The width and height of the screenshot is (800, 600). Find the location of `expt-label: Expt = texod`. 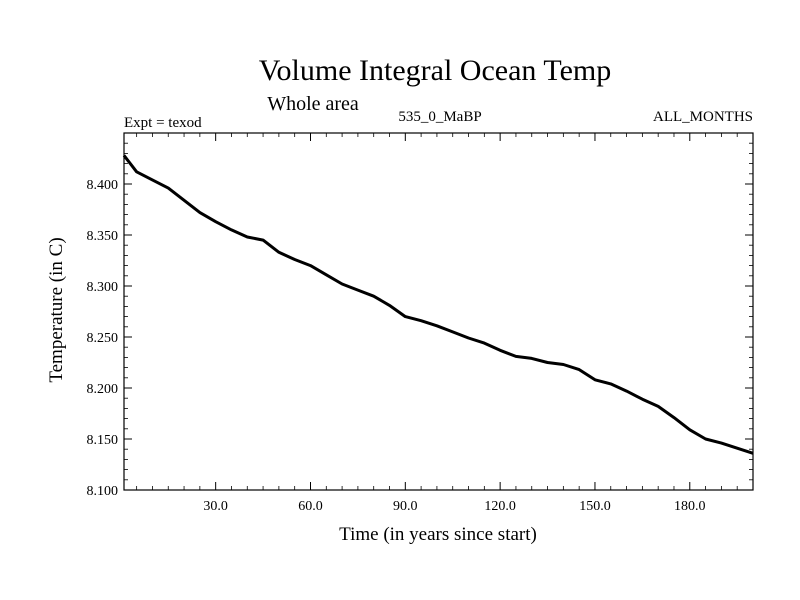

expt-label: Expt = texod is located at coordinates (163, 123).